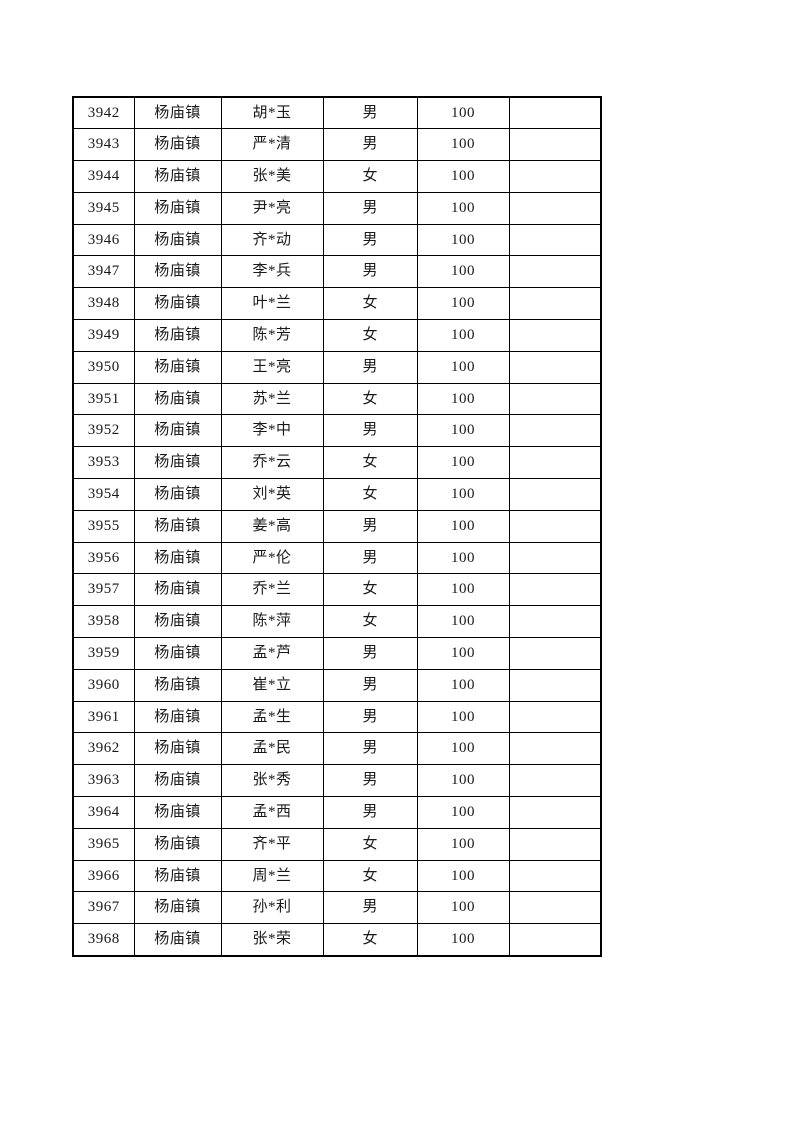  I want to click on cell-serial-number: 3948, so click(103, 304).